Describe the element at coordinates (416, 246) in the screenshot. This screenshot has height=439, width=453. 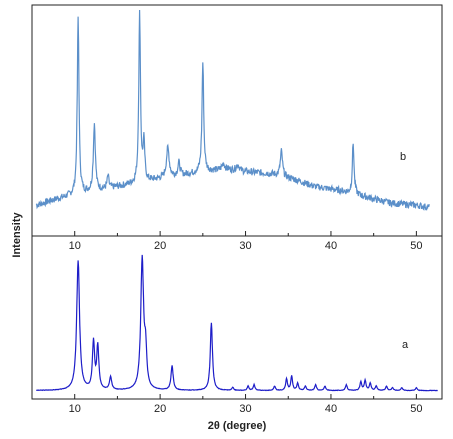
I see `panel-b-x-tick-label: 50` at that location.